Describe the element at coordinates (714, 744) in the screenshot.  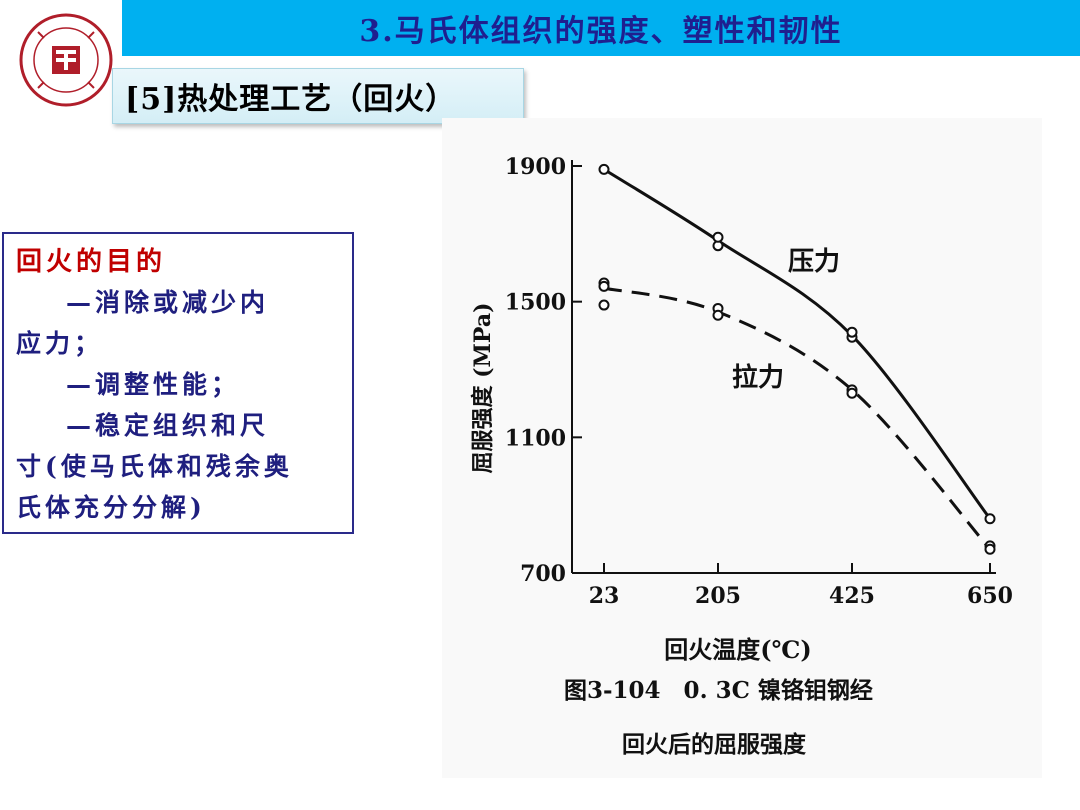
I see `figure-caption-line2: 回火后的屈服强度` at that location.